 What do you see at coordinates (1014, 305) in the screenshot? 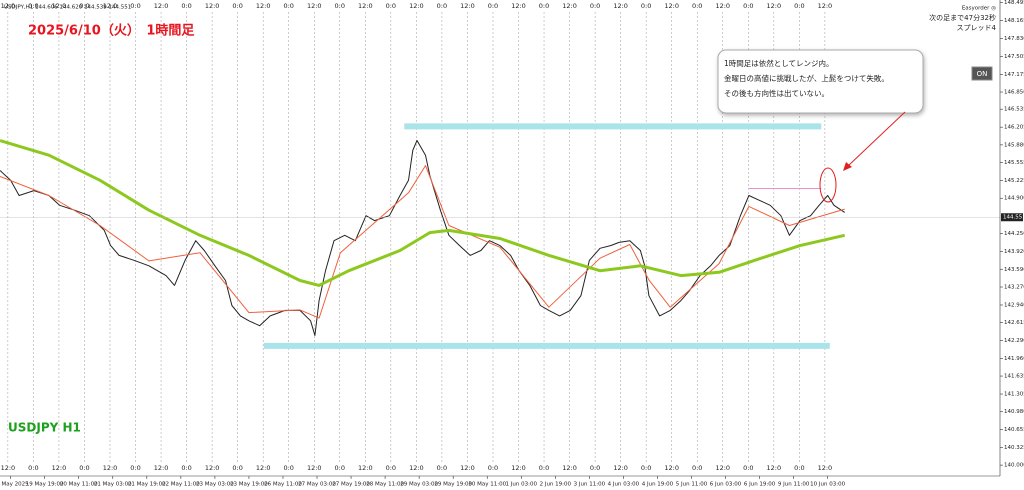
I see `y-tick-label: 142.940` at bounding box center [1014, 305].